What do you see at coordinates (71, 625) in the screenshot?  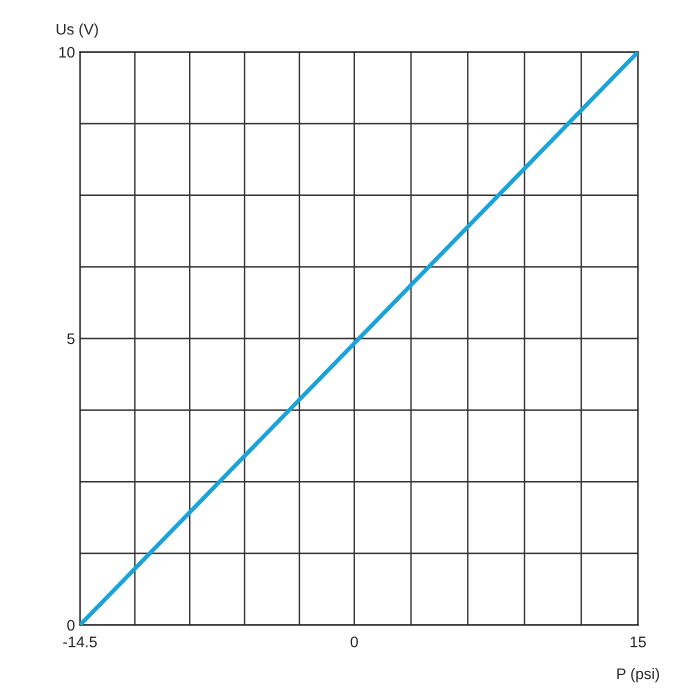 I see `y-tick-label: 0` at bounding box center [71, 625].